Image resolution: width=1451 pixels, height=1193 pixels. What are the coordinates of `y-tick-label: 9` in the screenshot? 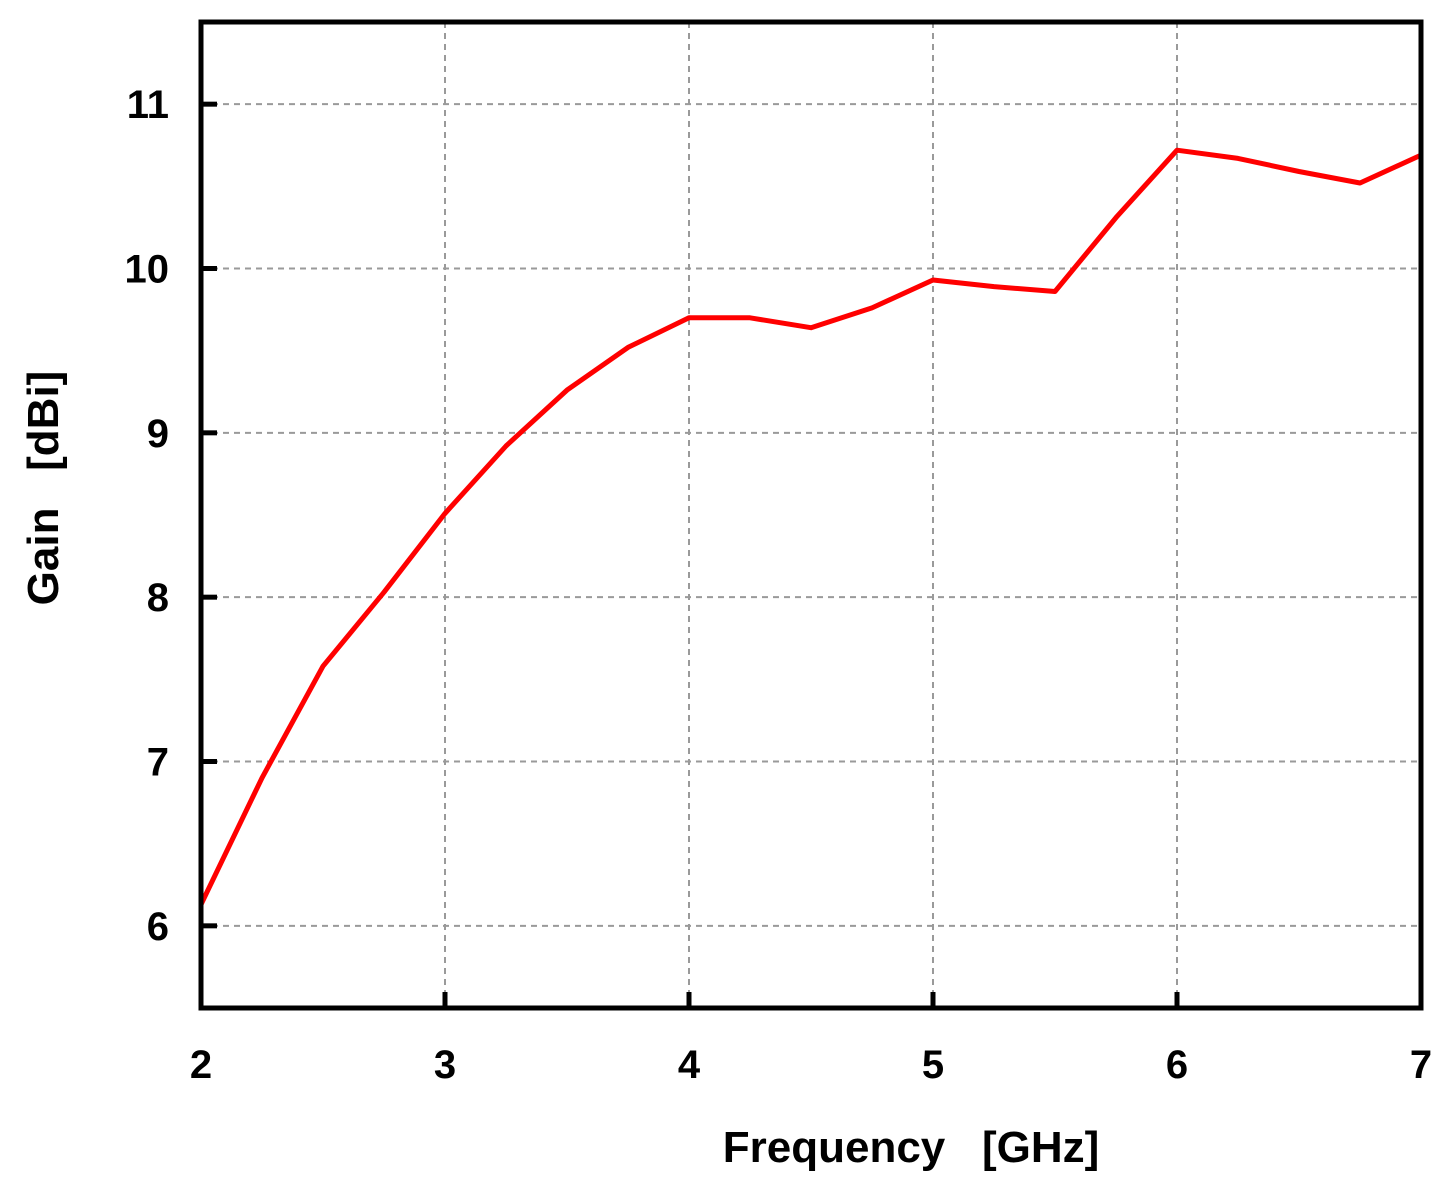 It's located at (158, 434).